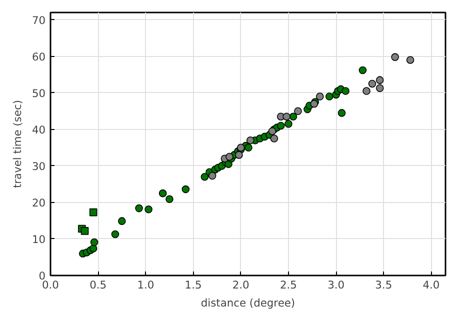 The height and width of the screenshot is (315, 465). I want to click on y-tick-label: 20, so click(39, 203).